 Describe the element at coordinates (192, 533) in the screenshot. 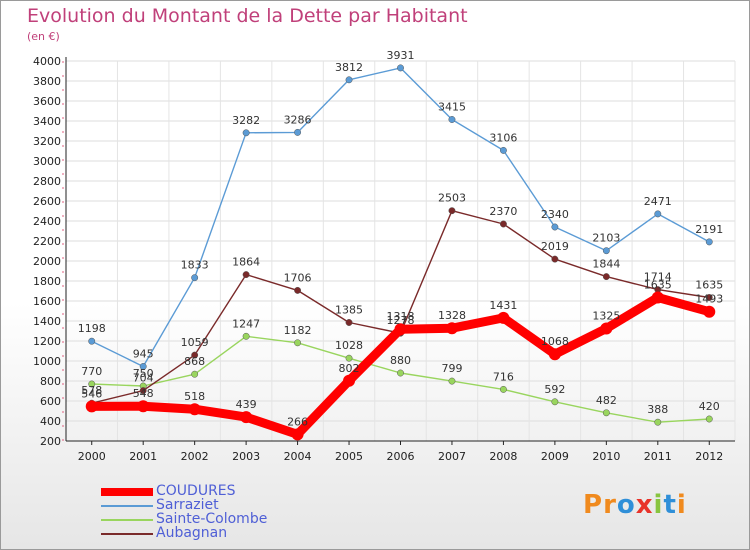

I see `legend-label: Aubagnan` at that location.